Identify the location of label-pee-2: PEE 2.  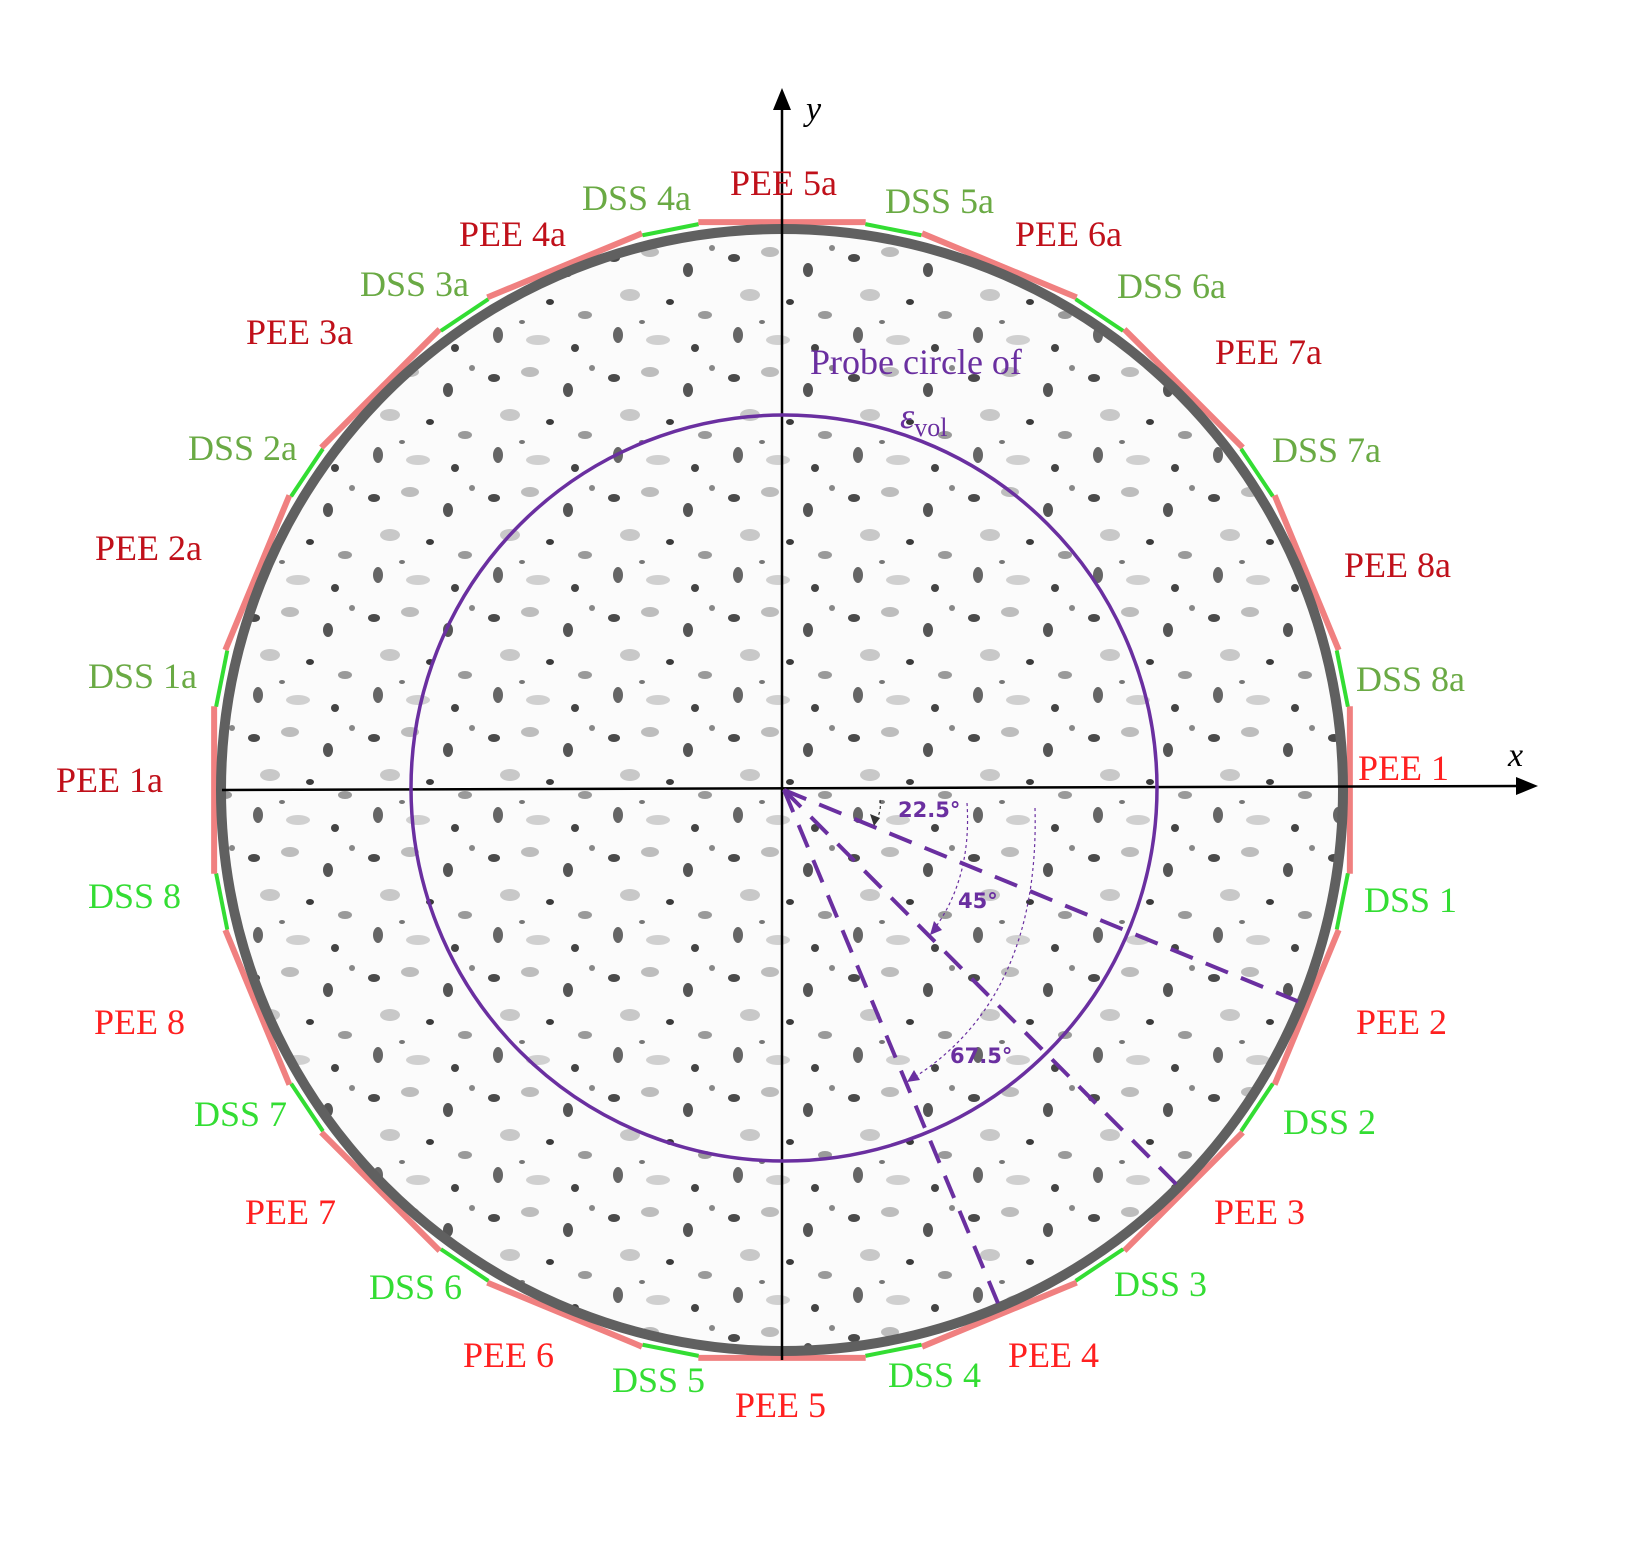
(1401, 1022).